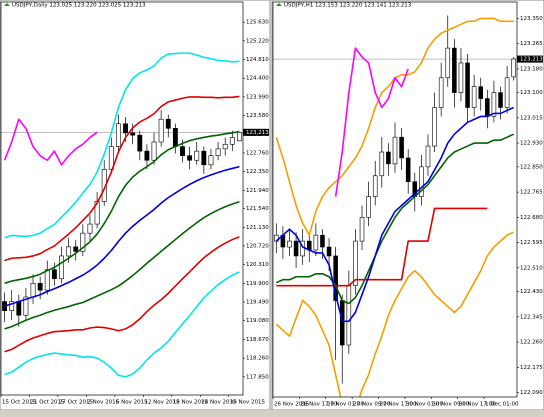 The height and width of the screenshot is (417, 544). I want to click on x-tick-label: 26 Nov 2015, so click(292, 405).